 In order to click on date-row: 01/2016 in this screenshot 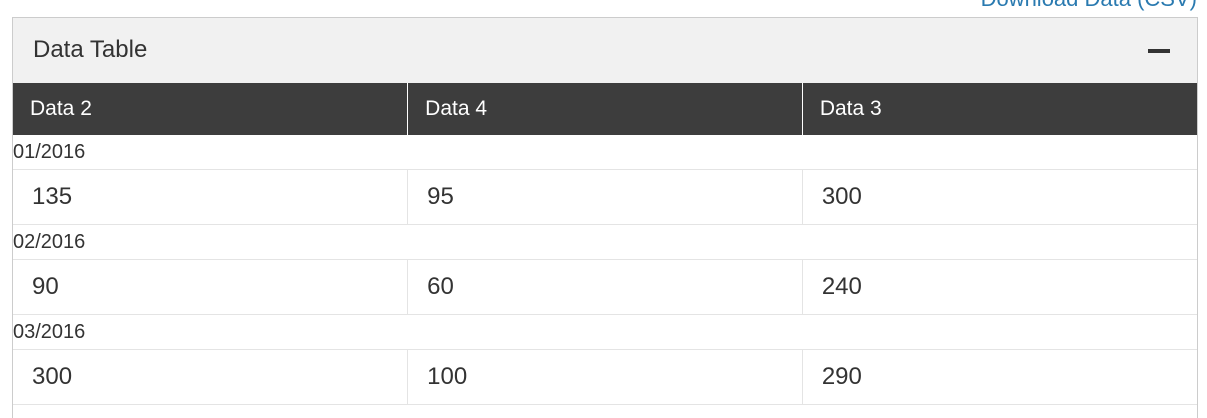, I will do `click(605, 152)`.